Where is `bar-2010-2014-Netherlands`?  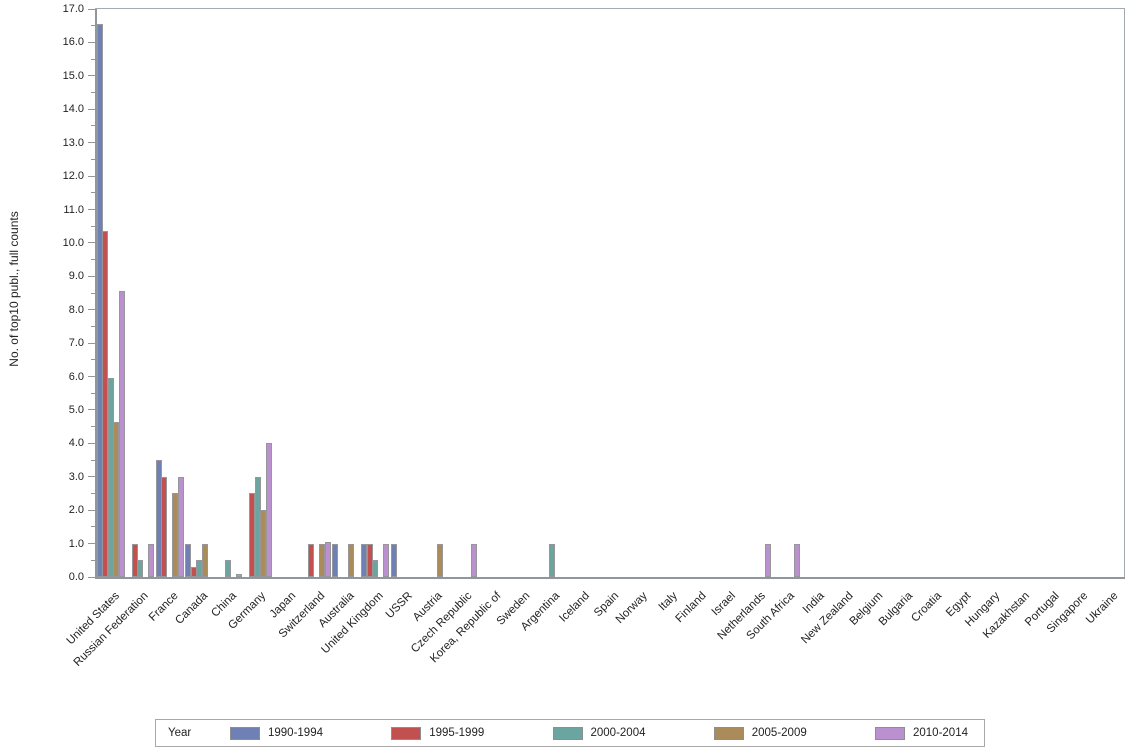
bar-2010-2014-Netherlands is located at coordinates (768, 560).